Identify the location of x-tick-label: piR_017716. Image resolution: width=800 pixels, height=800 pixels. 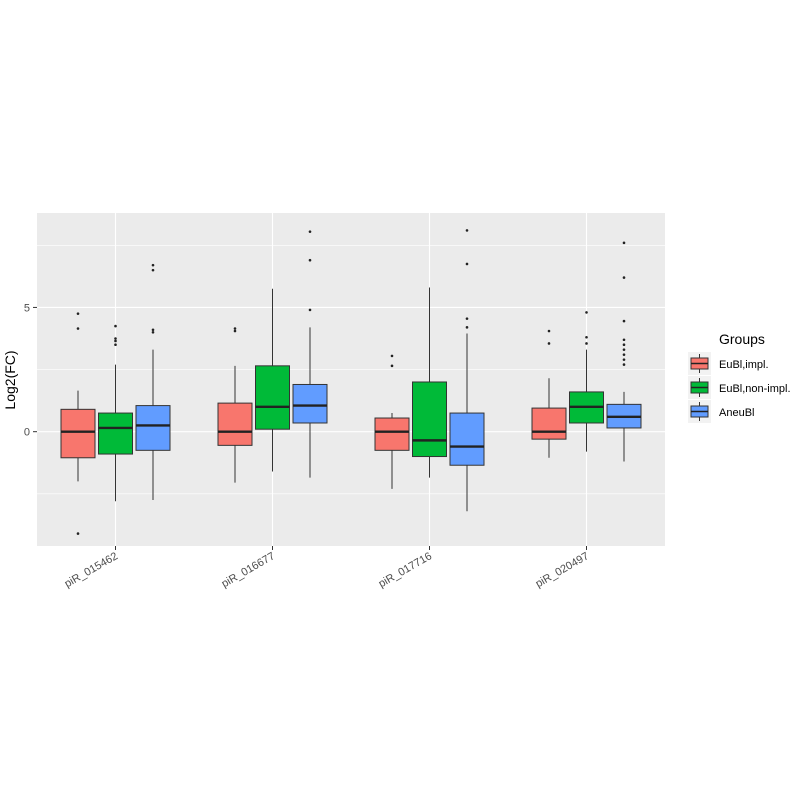
(405, 570).